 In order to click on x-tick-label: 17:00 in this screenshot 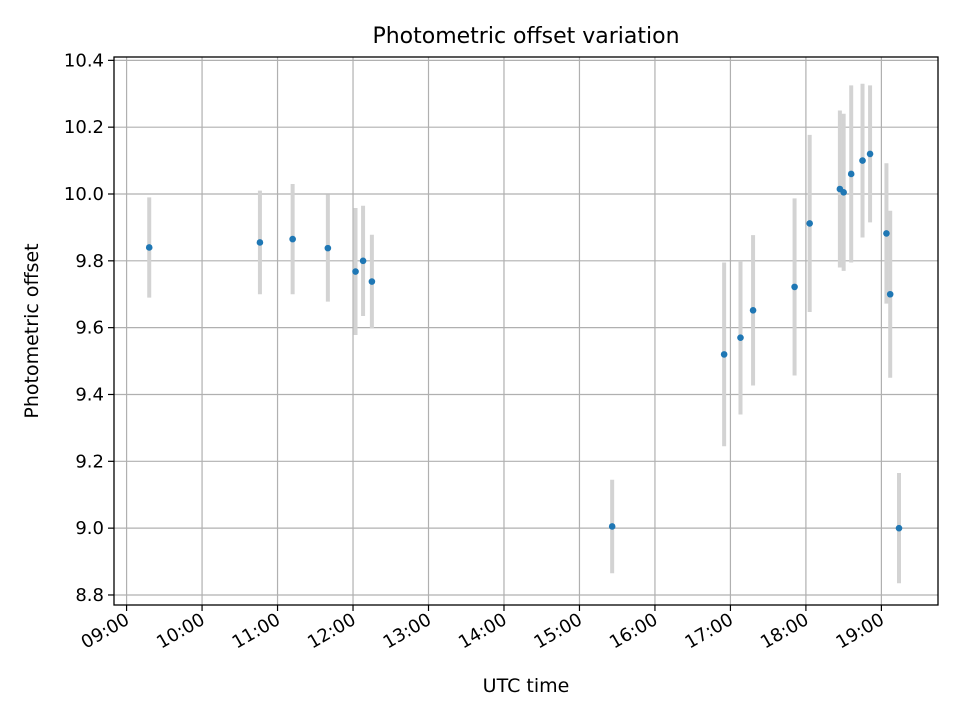, I will do `click(709, 631)`.